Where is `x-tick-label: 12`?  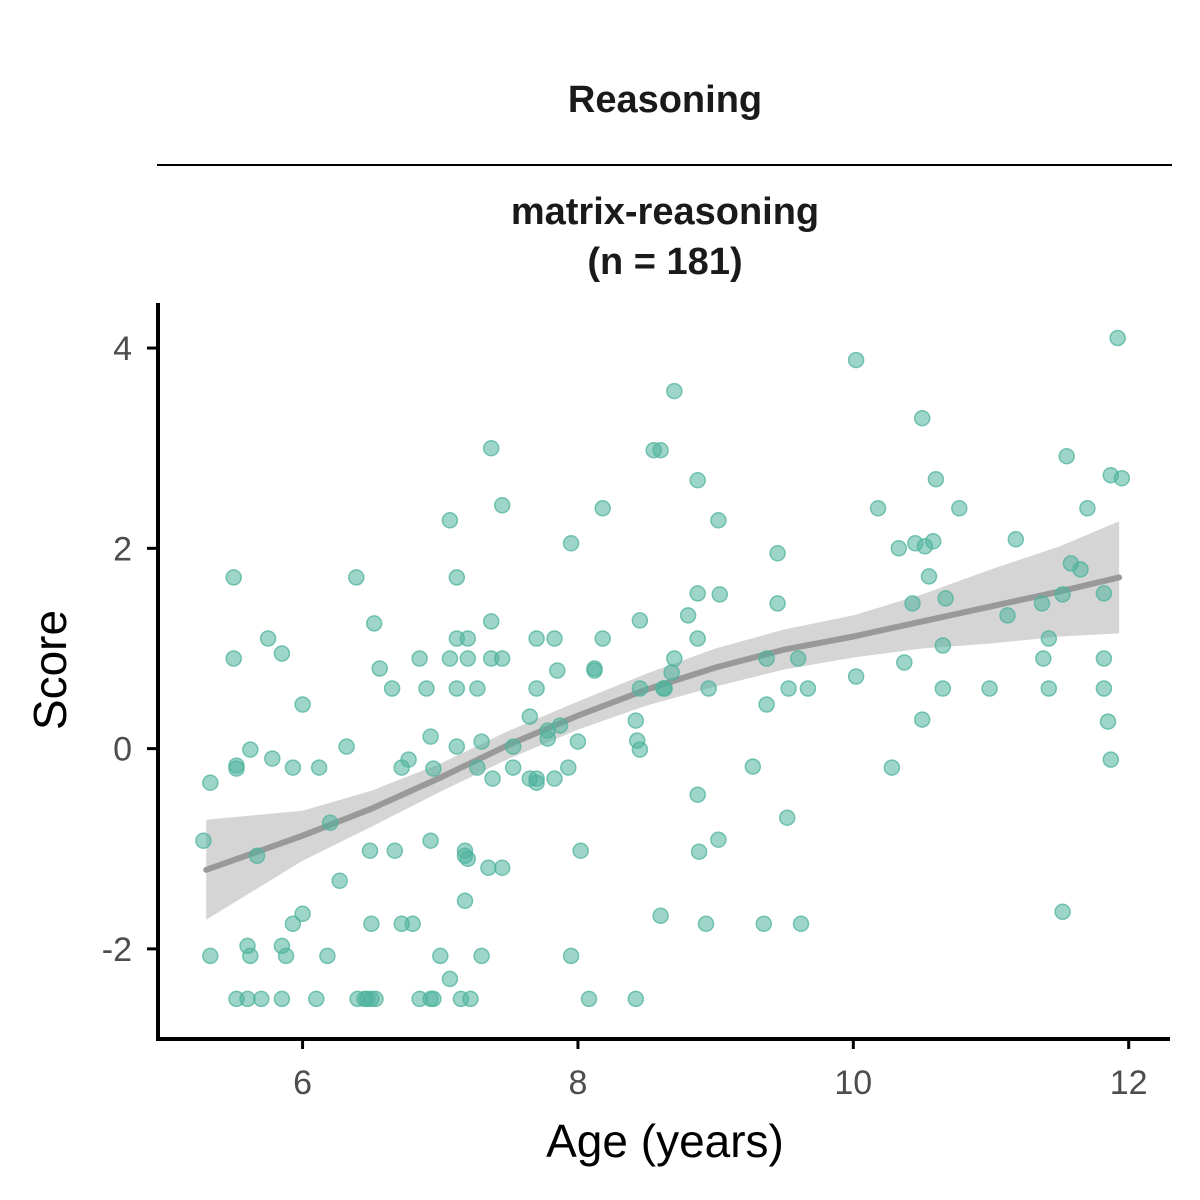 x-tick-label: 12 is located at coordinates (1129, 1083).